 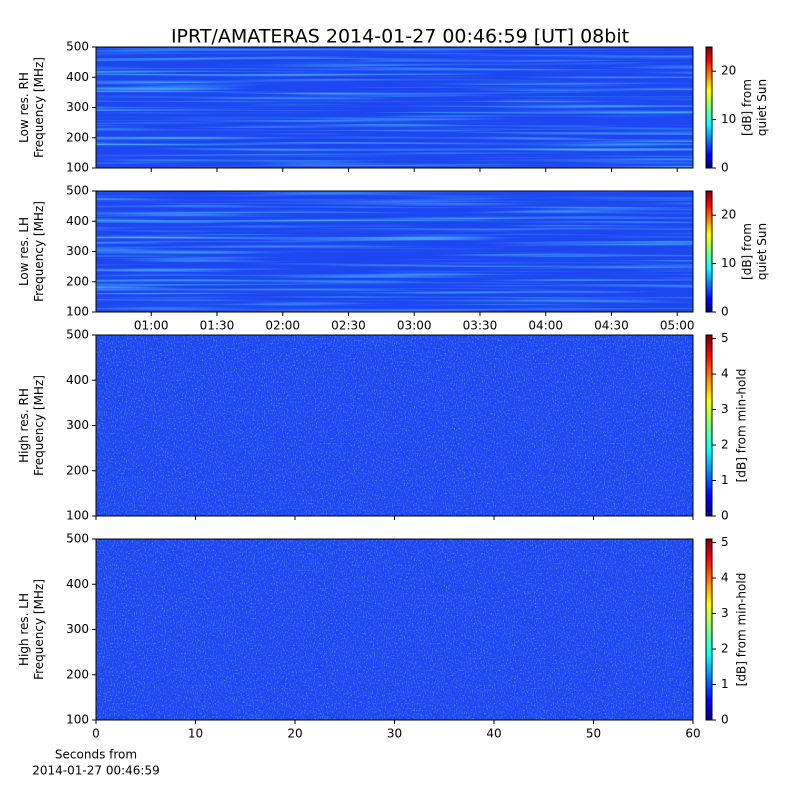 I want to click on x-tick-label: 03:30, so click(x=480, y=326).